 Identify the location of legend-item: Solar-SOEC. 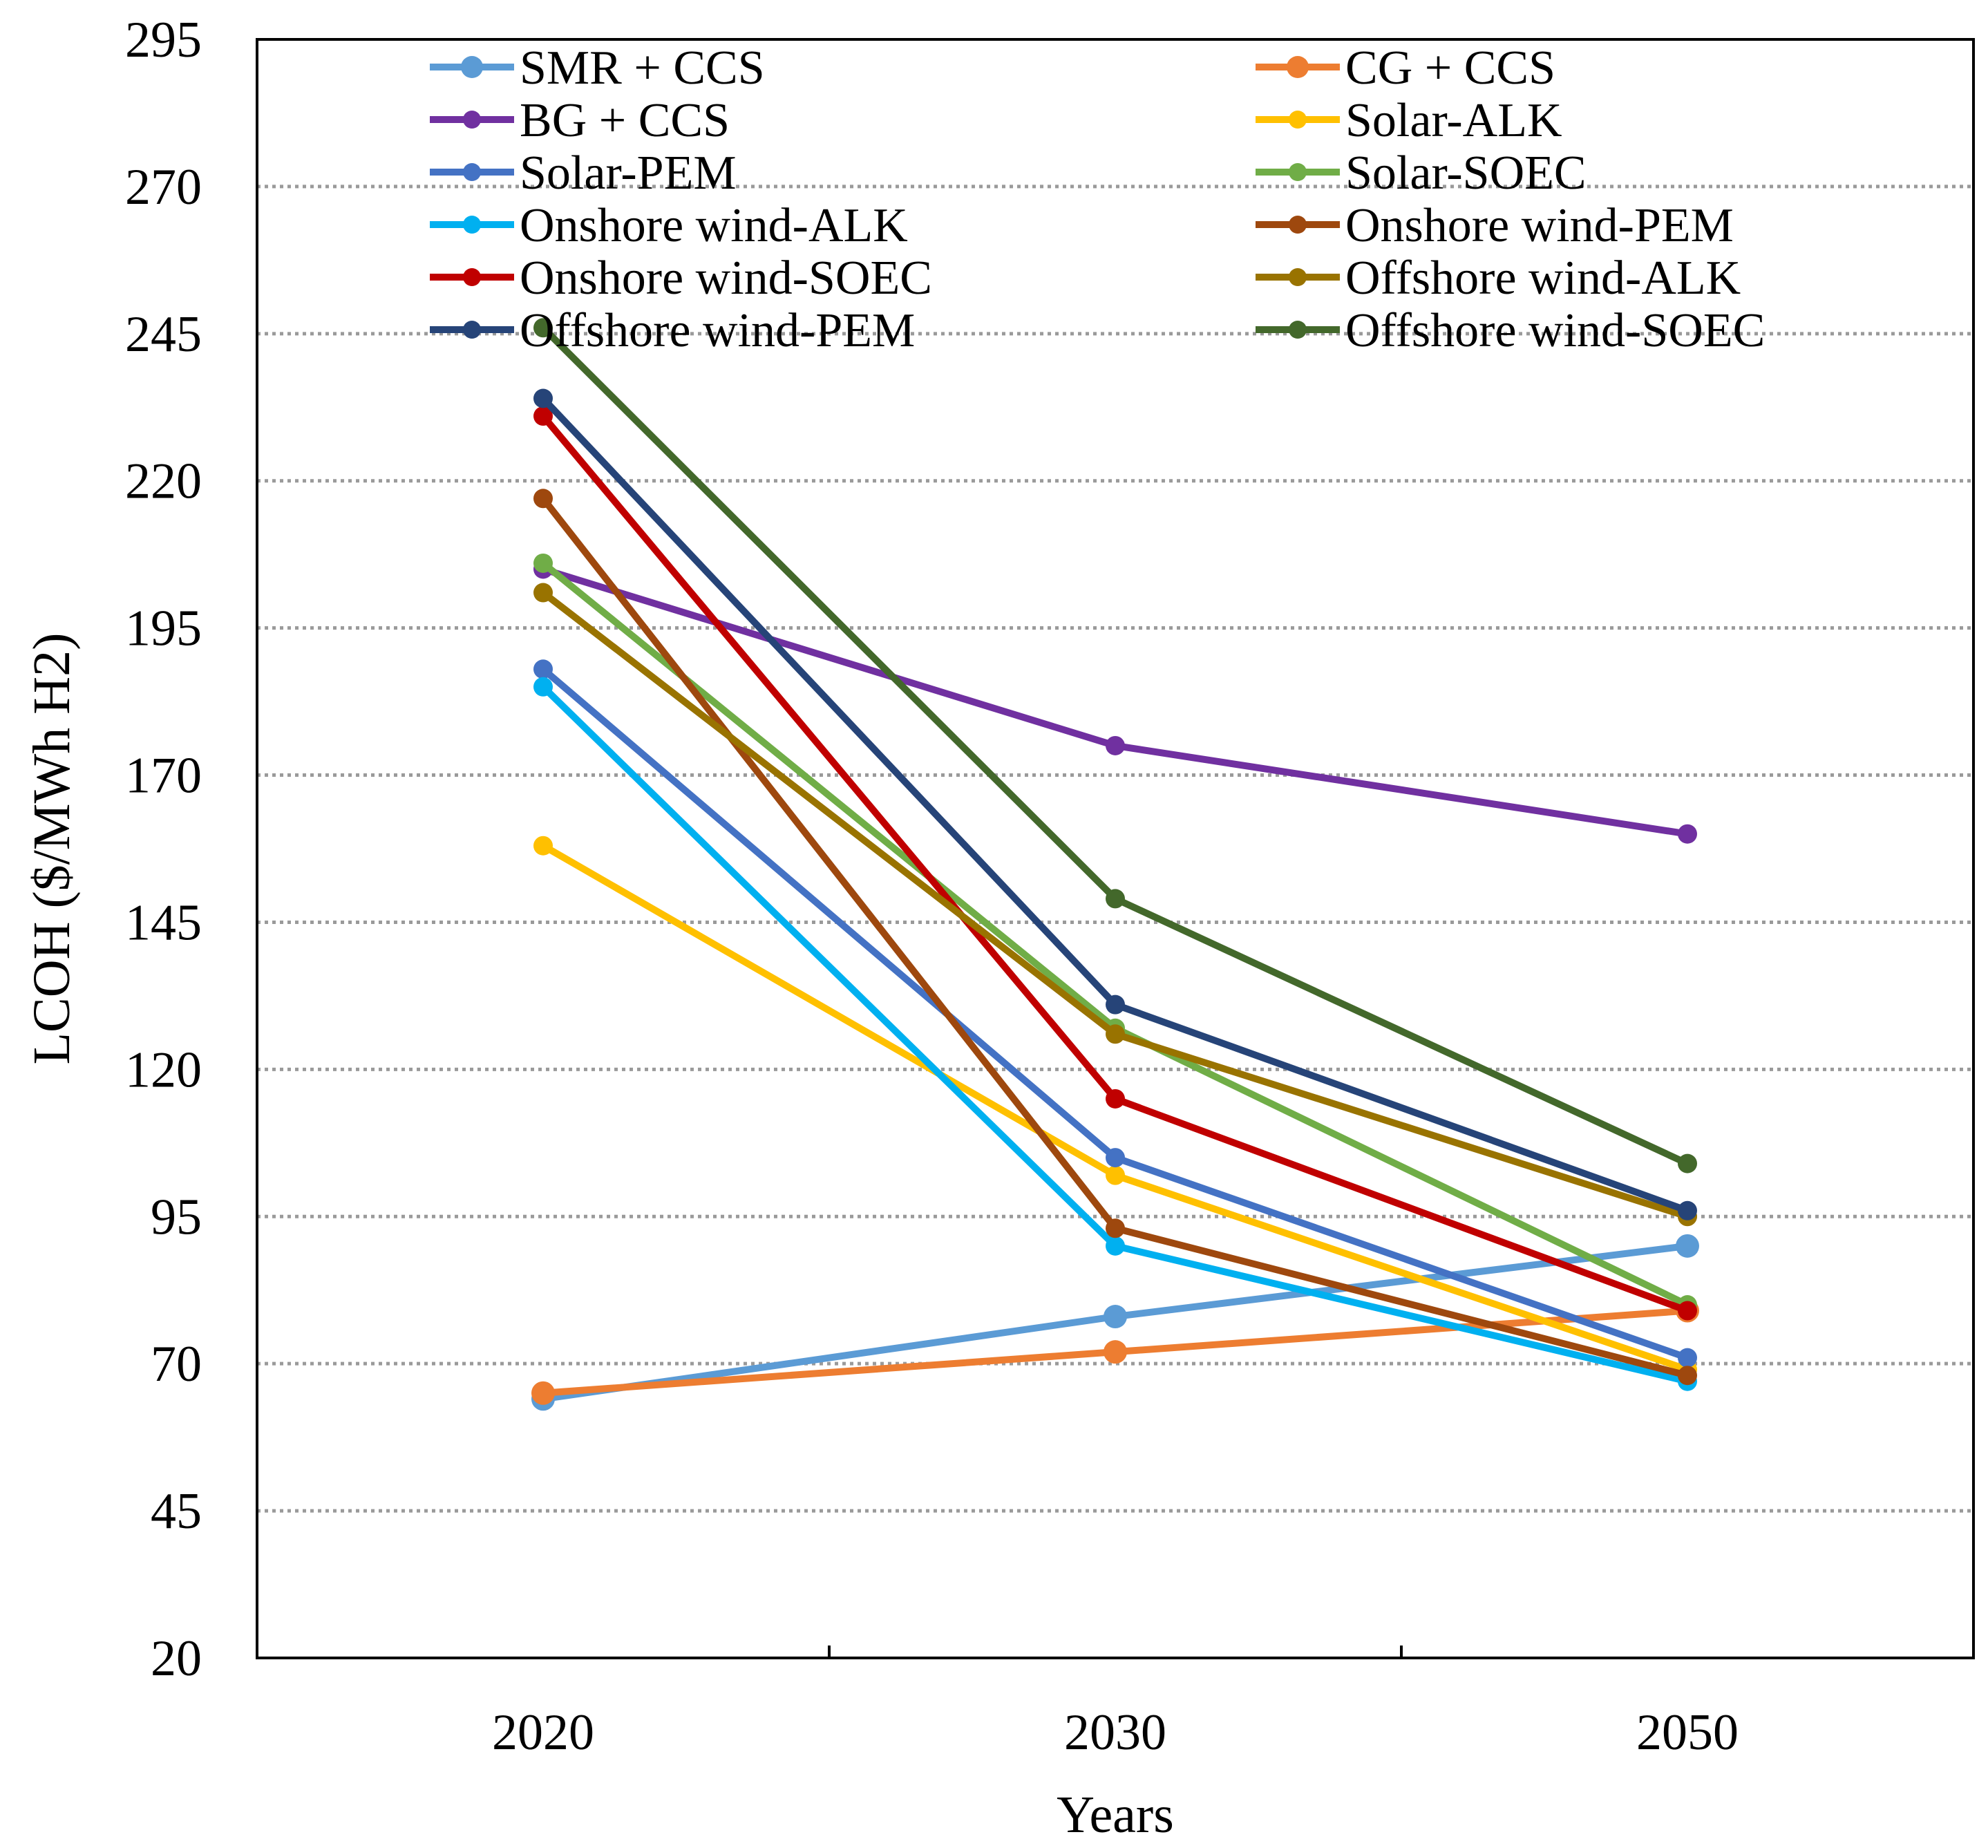
(1421, 173).